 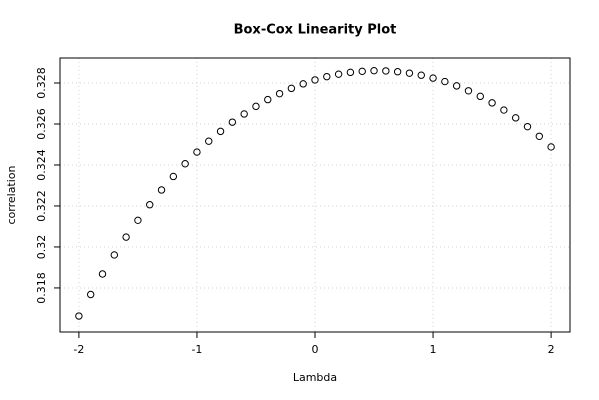 What do you see at coordinates (196, 349) in the screenshot?
I see `x-tick-label: -1` at bounding box center [196, 349].